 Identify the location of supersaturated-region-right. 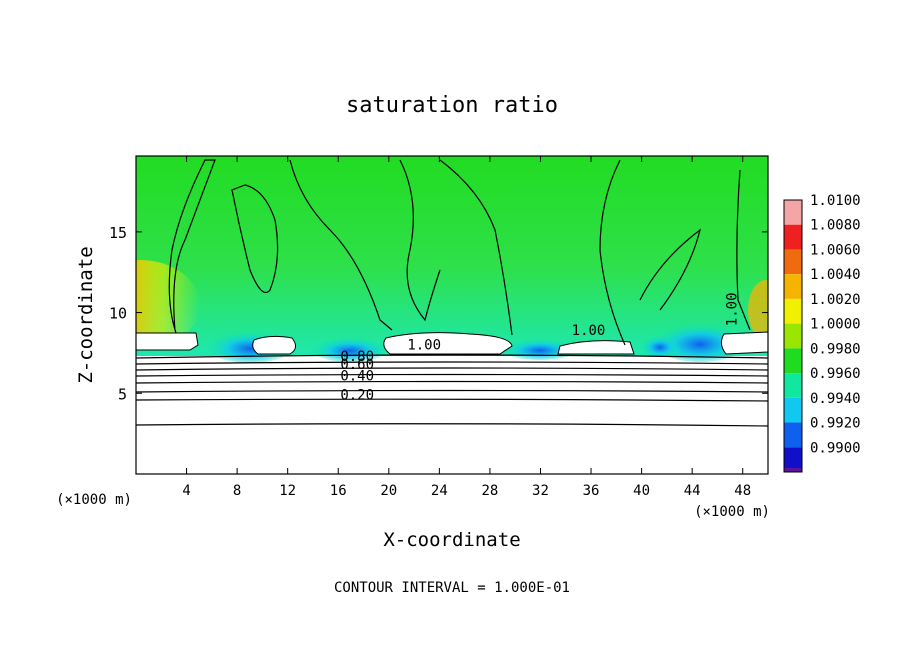
(758, 310).